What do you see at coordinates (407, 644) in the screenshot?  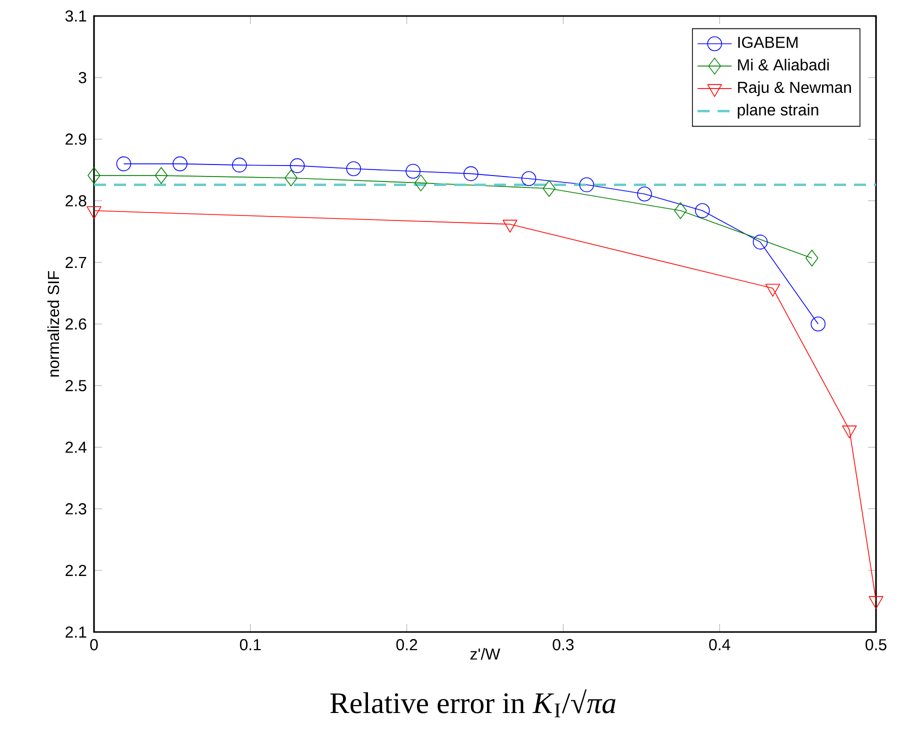 I see `x-tick-label: 0.2` at bounding box center [407, 644].